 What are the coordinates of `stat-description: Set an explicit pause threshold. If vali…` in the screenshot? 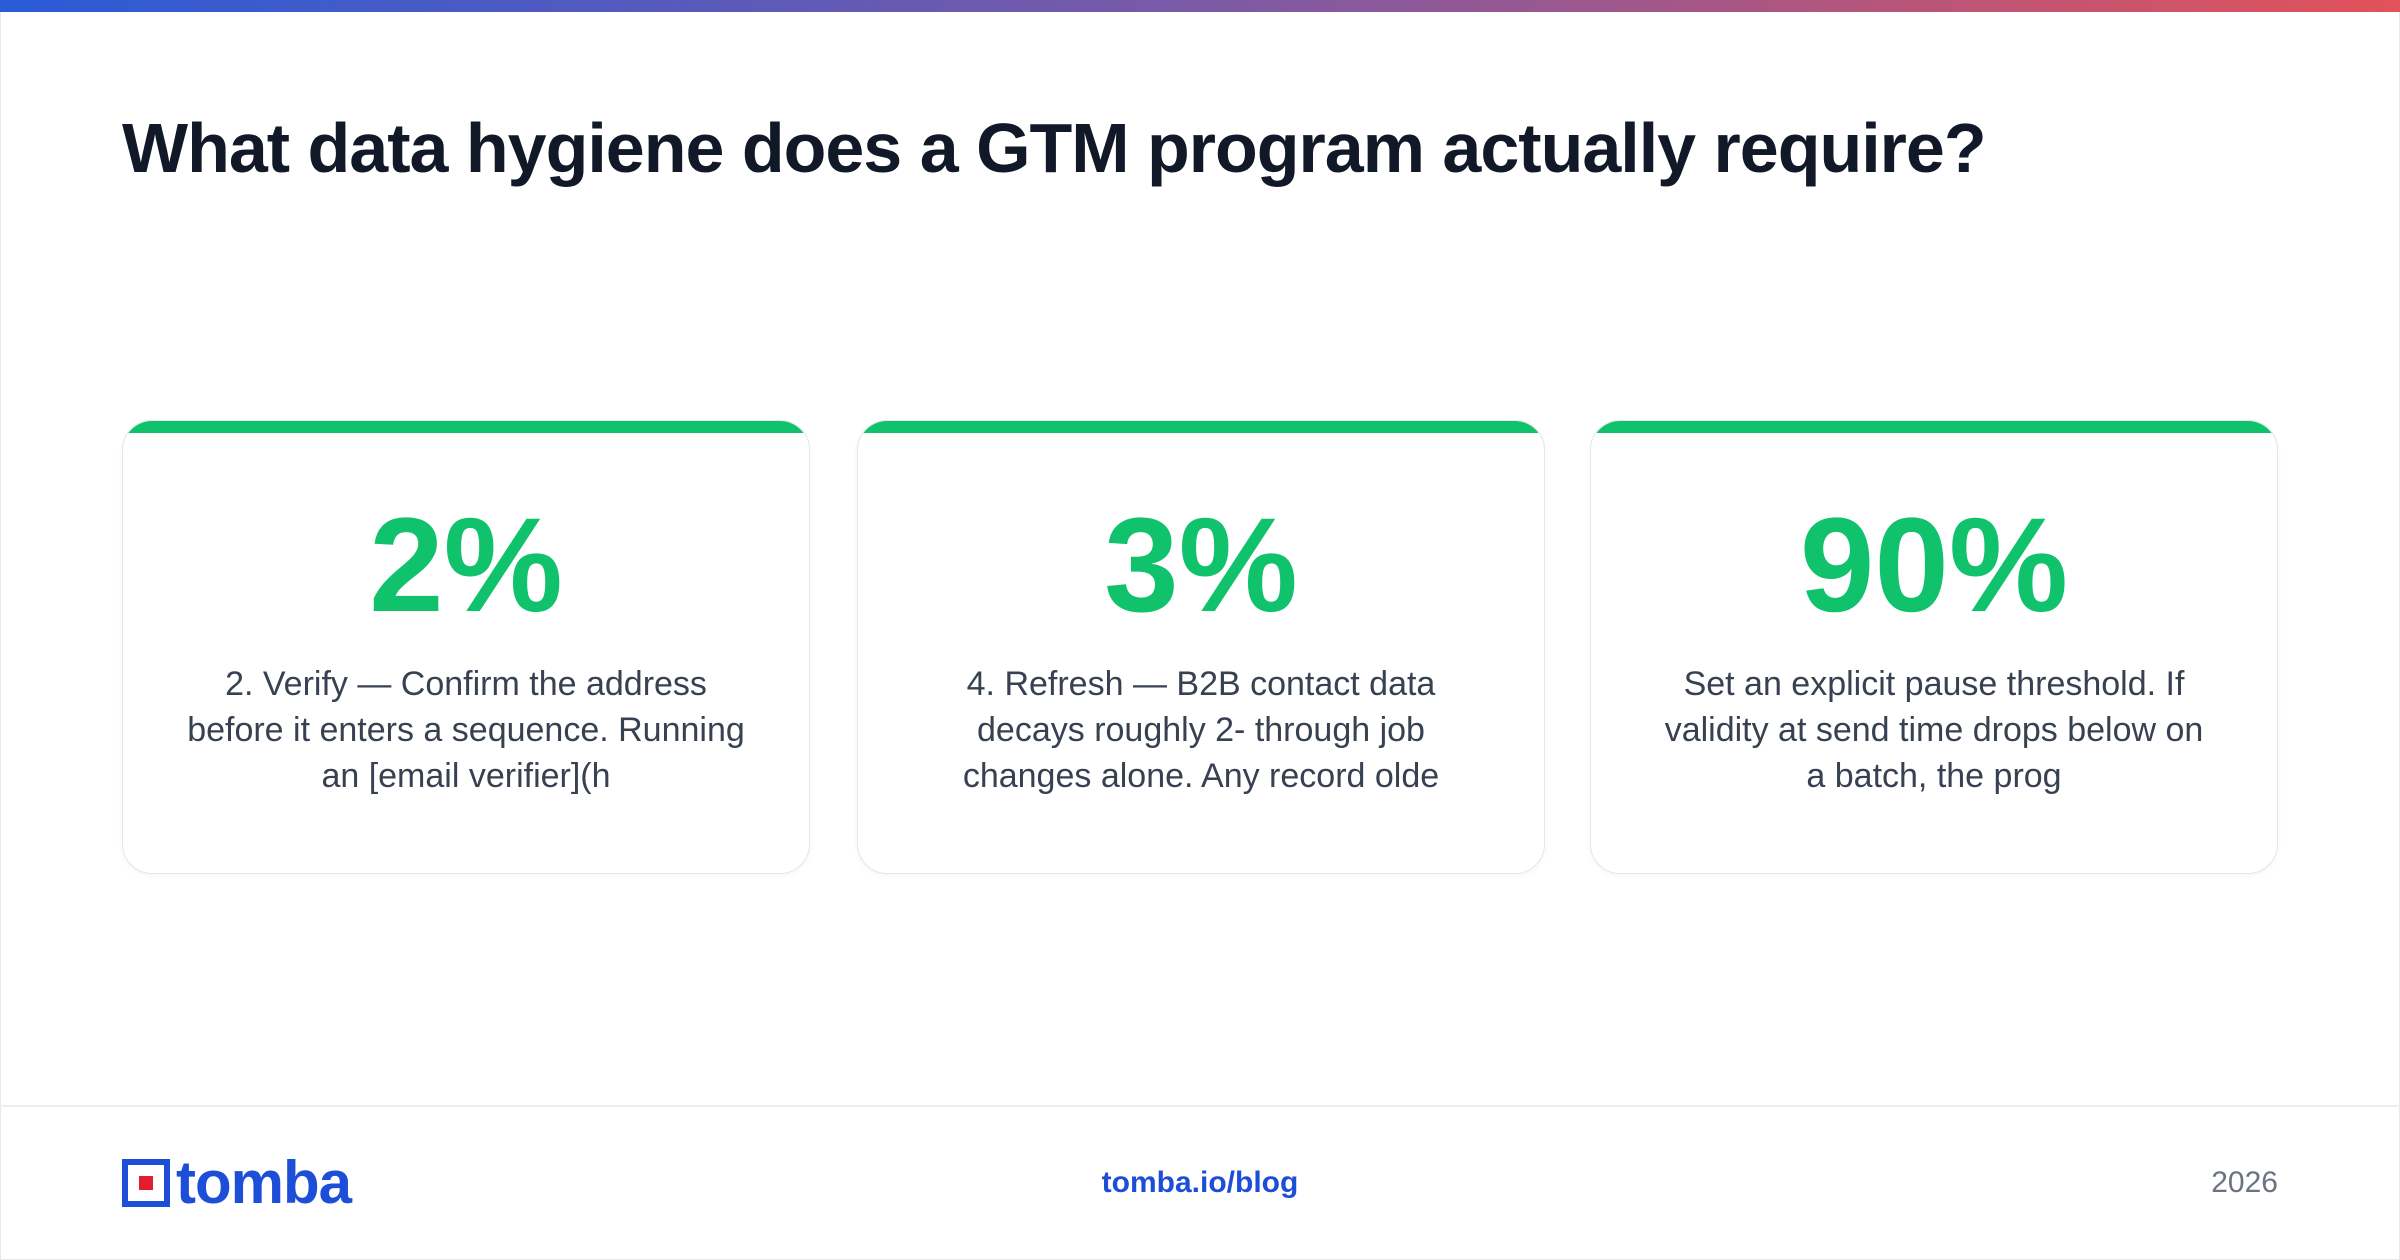 It's located at (1934, 730).